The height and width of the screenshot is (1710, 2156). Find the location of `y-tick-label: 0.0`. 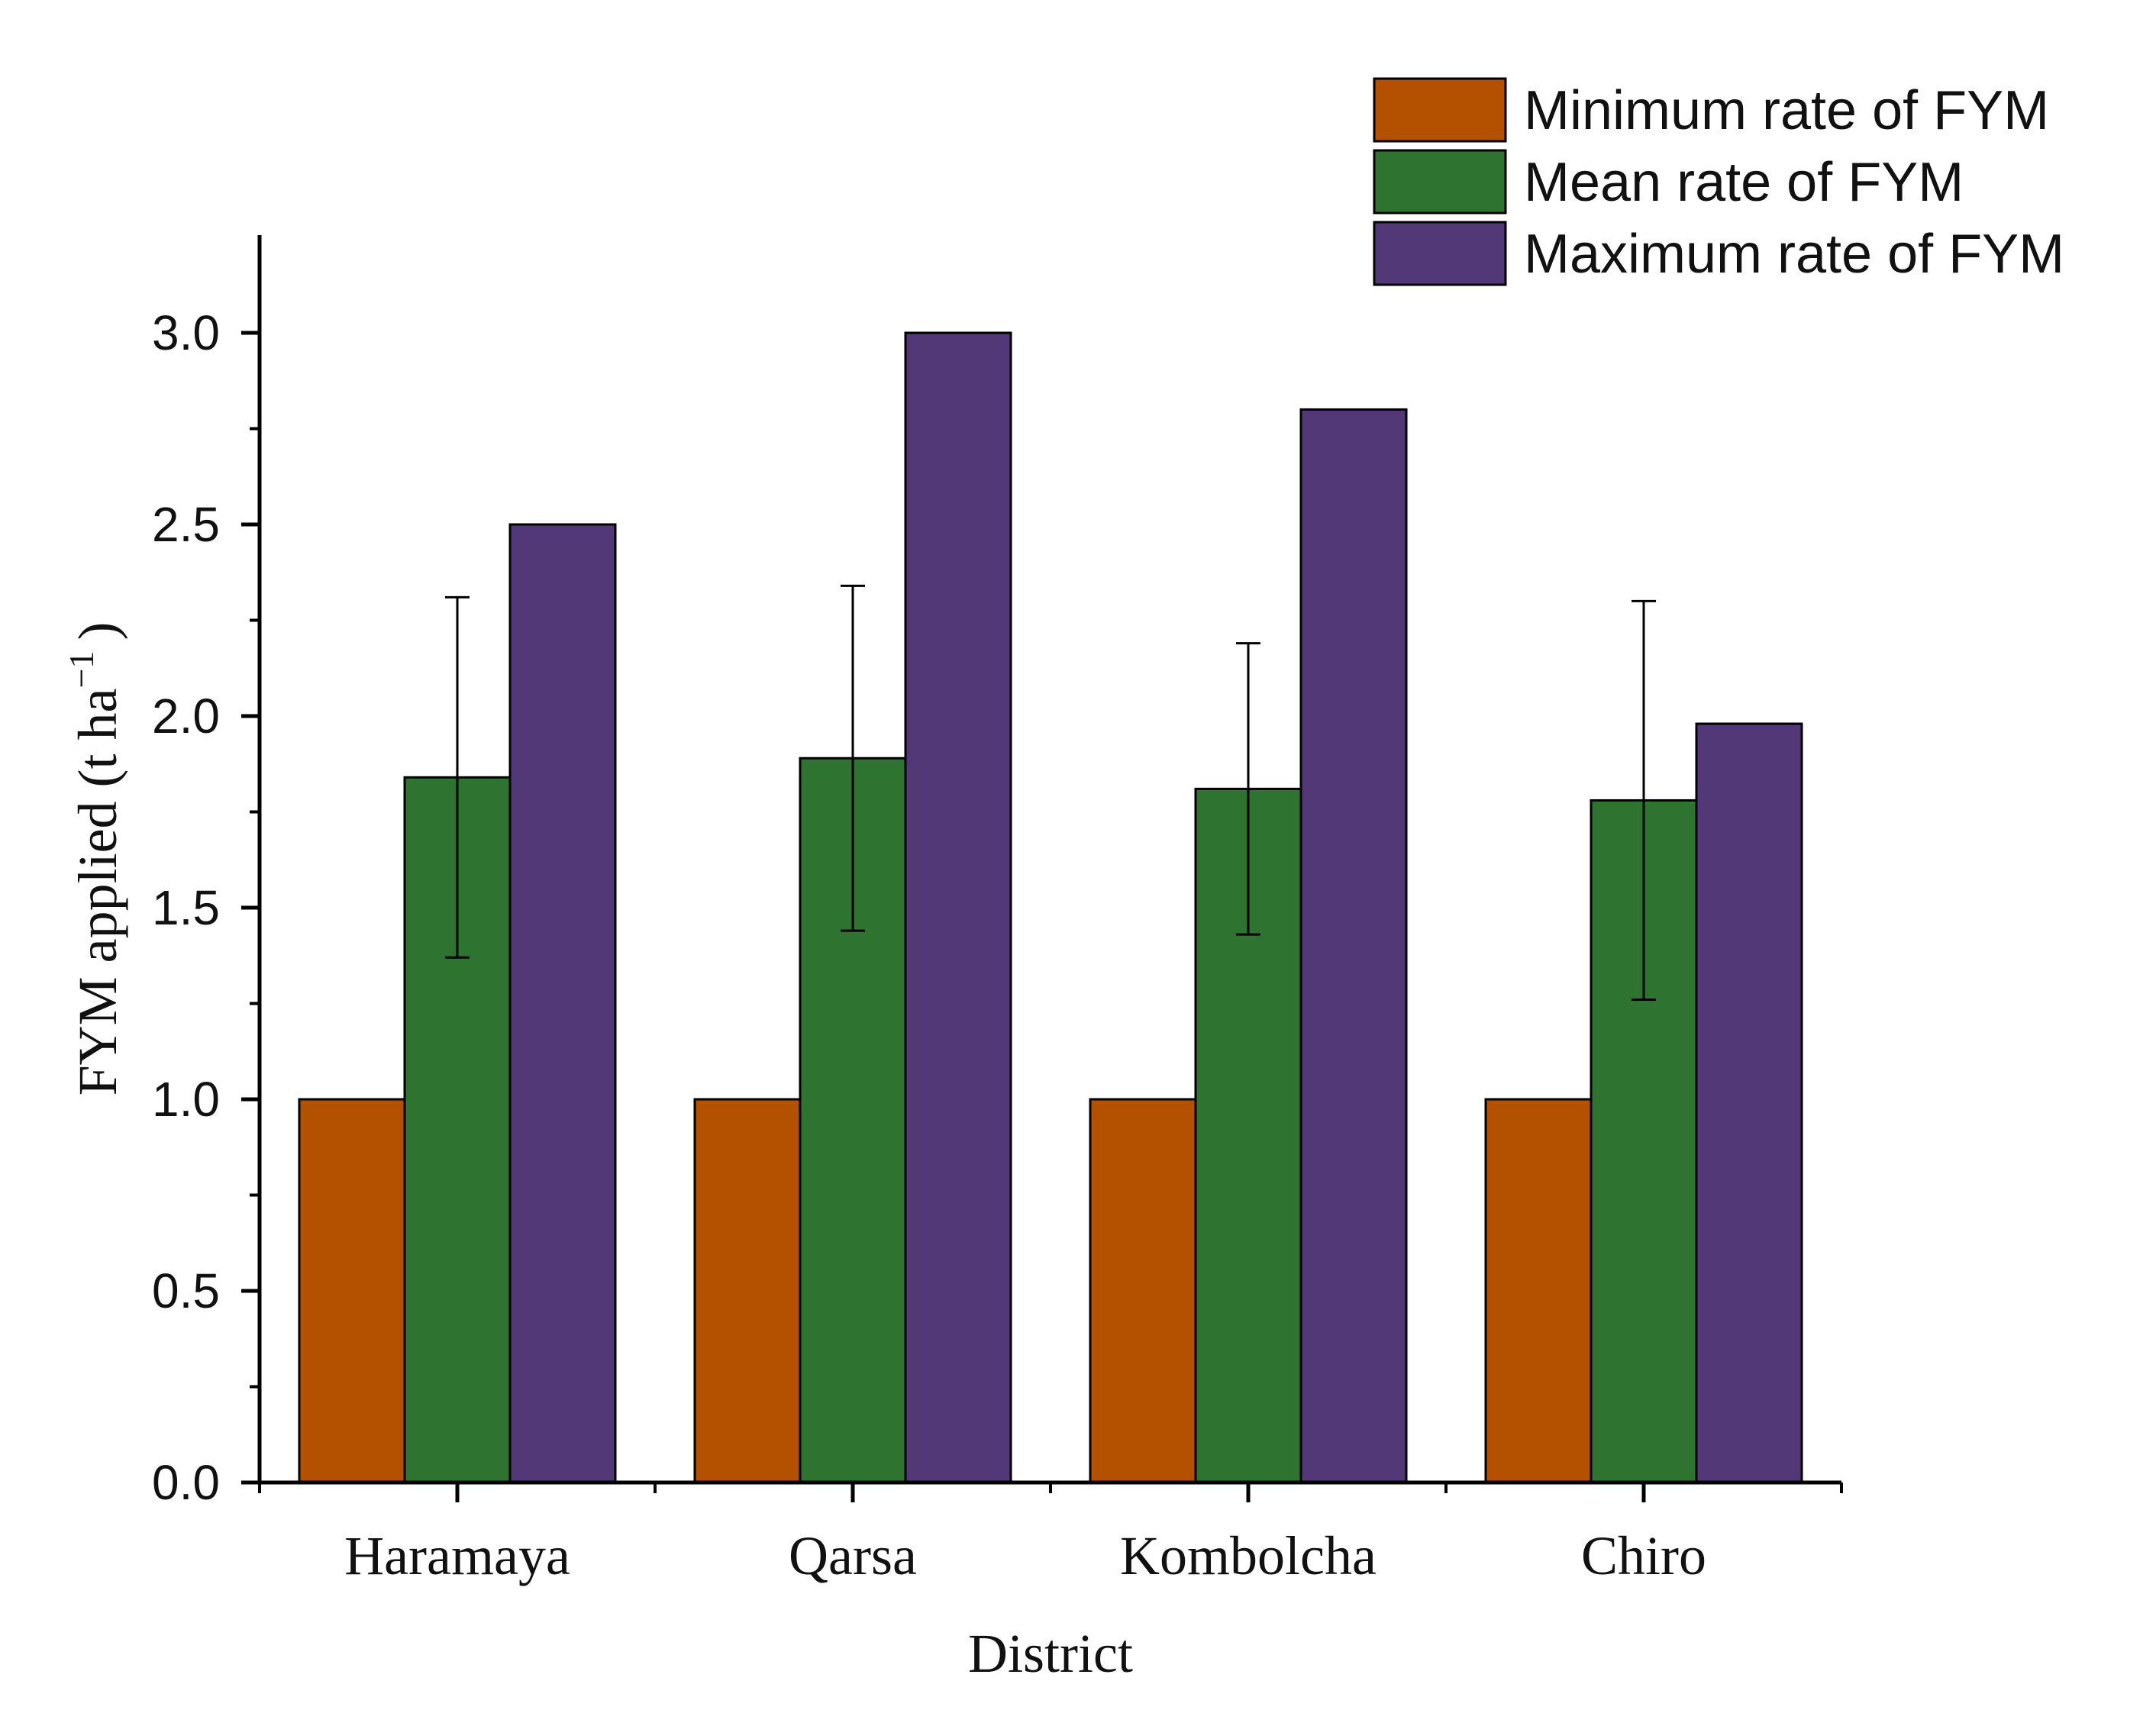

y-tick-label: 0.0 is located at coordinates (186, 1482).